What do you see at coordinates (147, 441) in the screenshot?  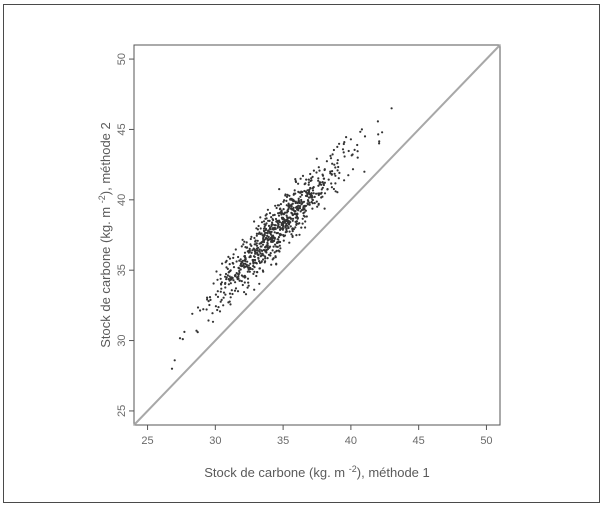 I see `x-tick-label: 25` at bounding box center [147, 441].